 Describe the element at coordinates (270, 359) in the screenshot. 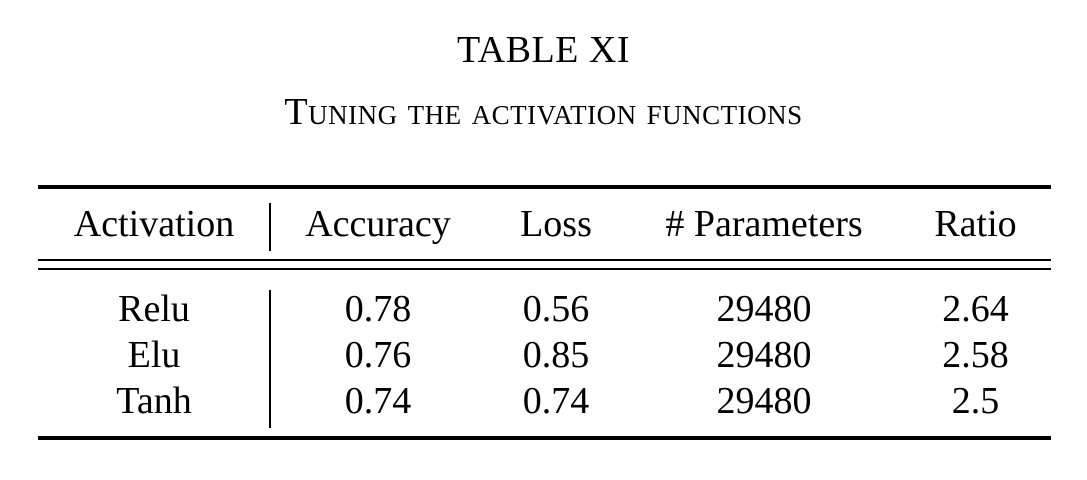

I see `body-column-separator` at that location.